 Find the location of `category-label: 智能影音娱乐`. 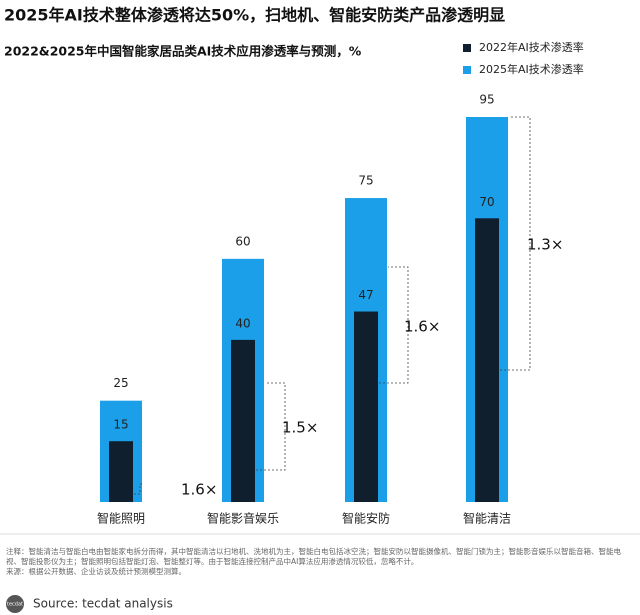

category-label: 智能影音娱乐 is located at coordinates (243, 518).